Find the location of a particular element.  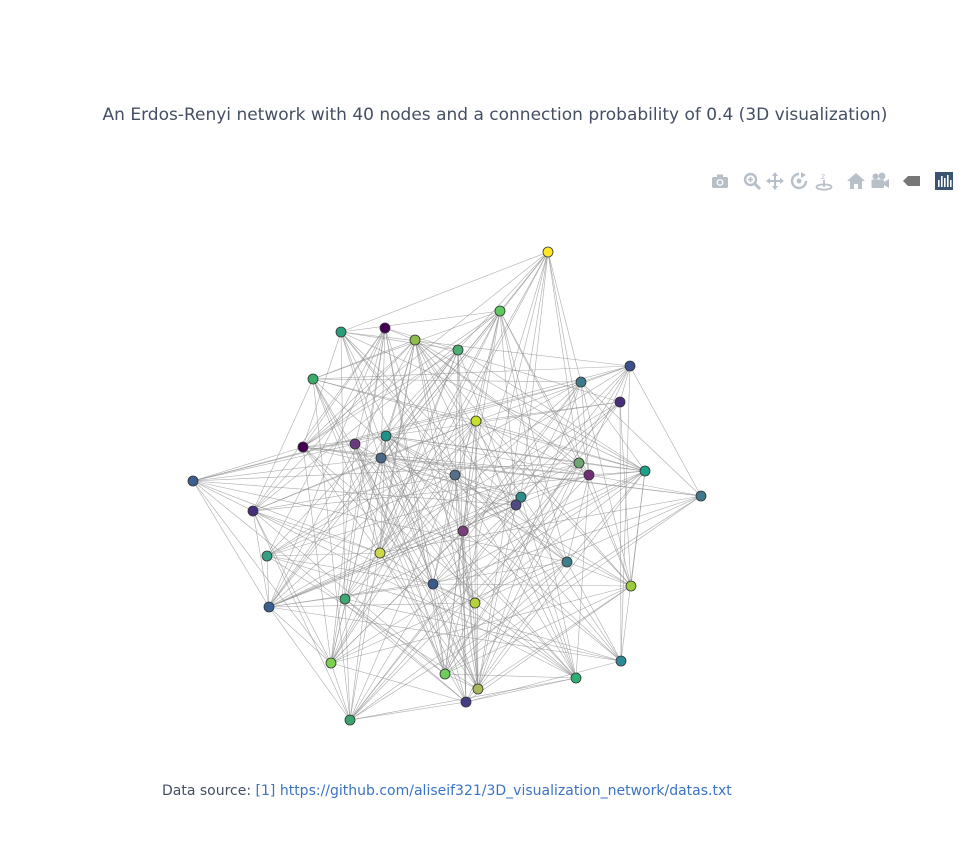

orbit-rotation-icon is located at coordinates (799, 181).